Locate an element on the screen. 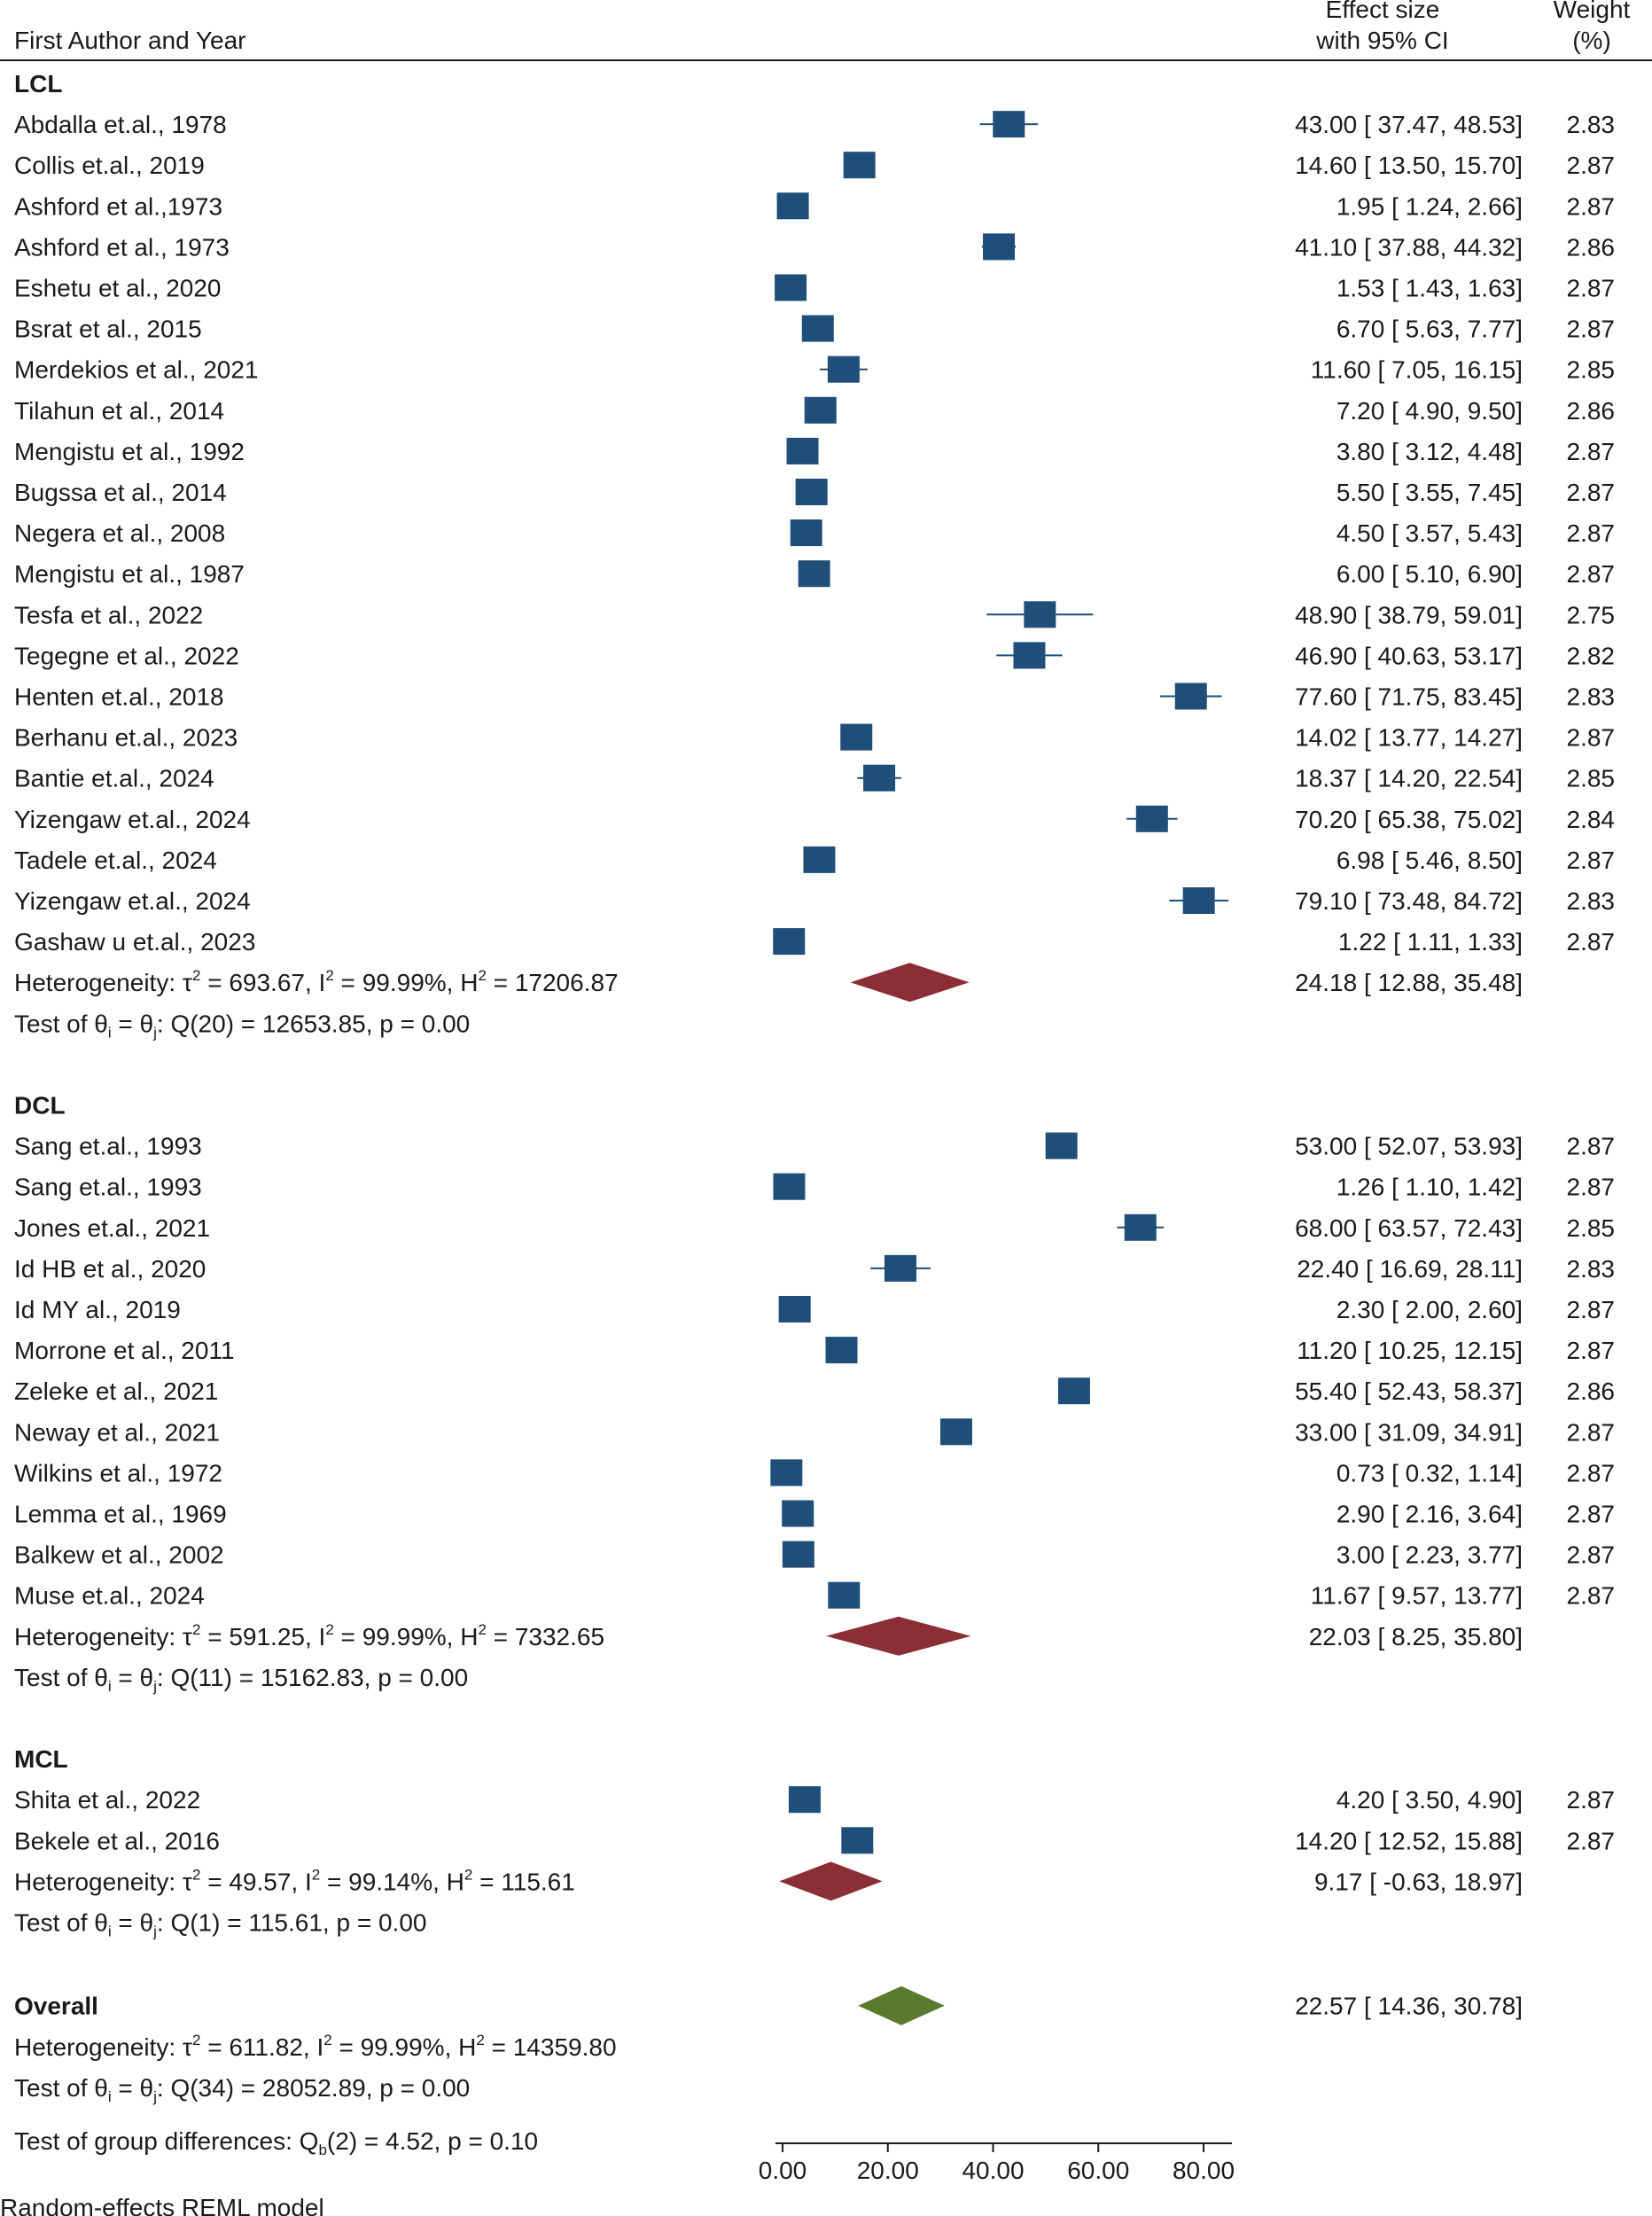 The width and height of the screenshot is (1652, 2216). effect-ci-lcl-20: 79.10 [ 73.48, 84.72] is located at coordinates (1409, 901).